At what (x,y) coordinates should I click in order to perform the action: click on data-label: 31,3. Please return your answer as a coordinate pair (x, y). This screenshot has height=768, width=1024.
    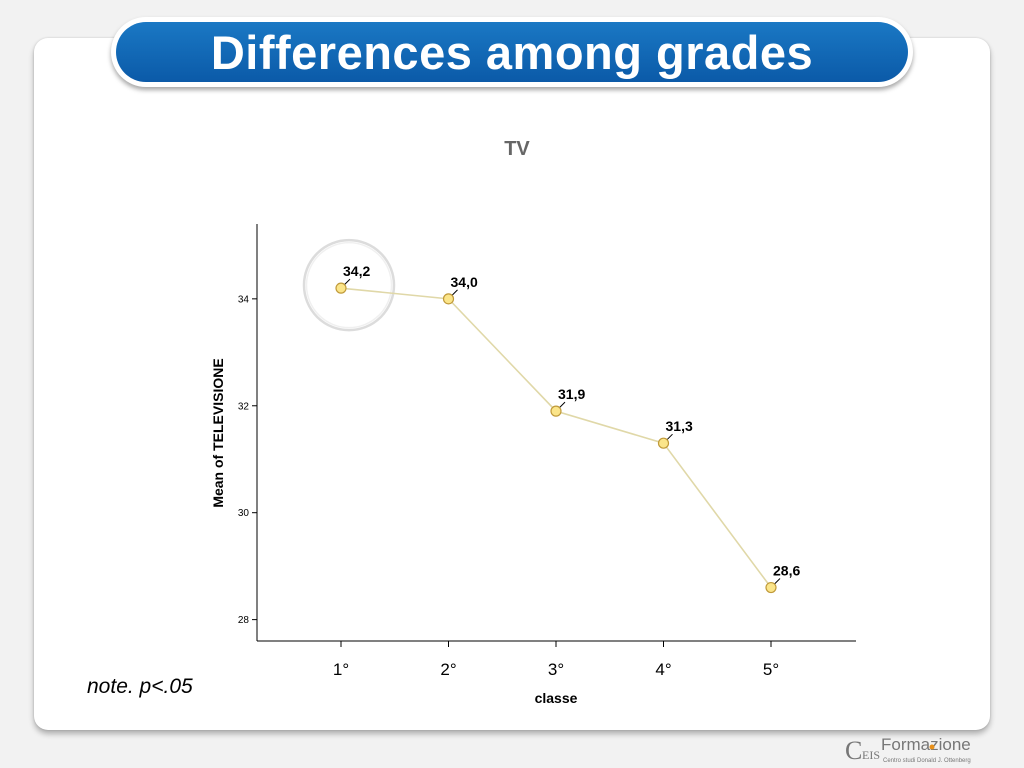
    Looking at the image, I should click on (679, 426).